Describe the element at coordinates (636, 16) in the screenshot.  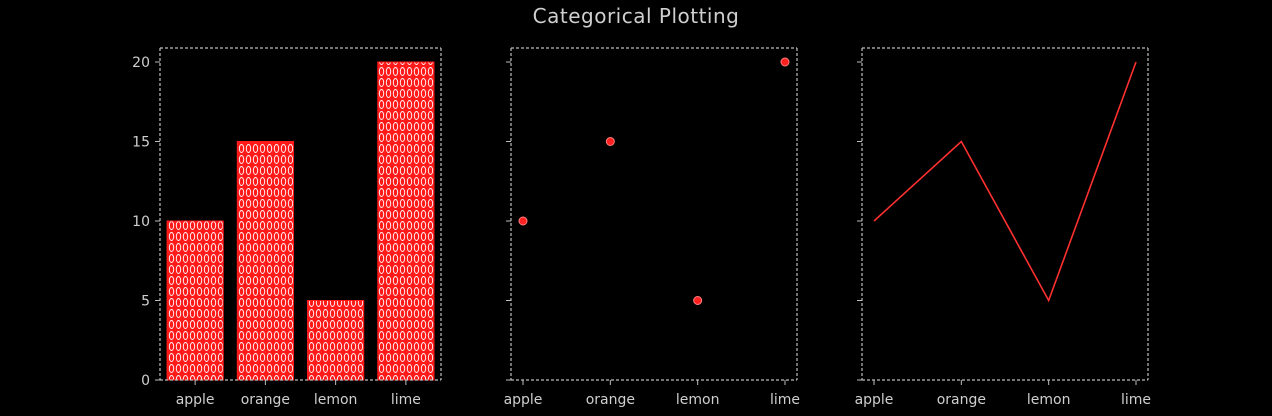
I see `figure-title: Categorical Plotting` at that location.